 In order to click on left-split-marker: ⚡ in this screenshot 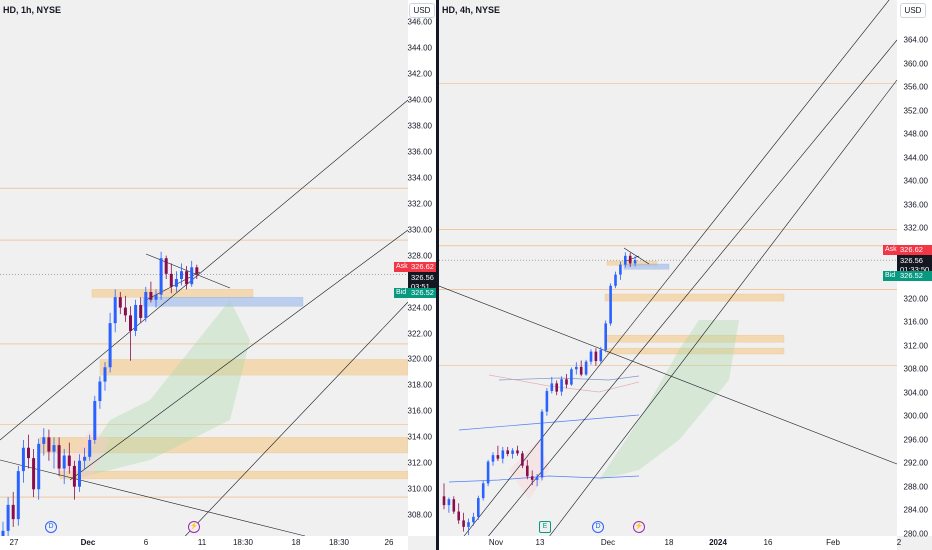, I will do `click(194, 527)`.